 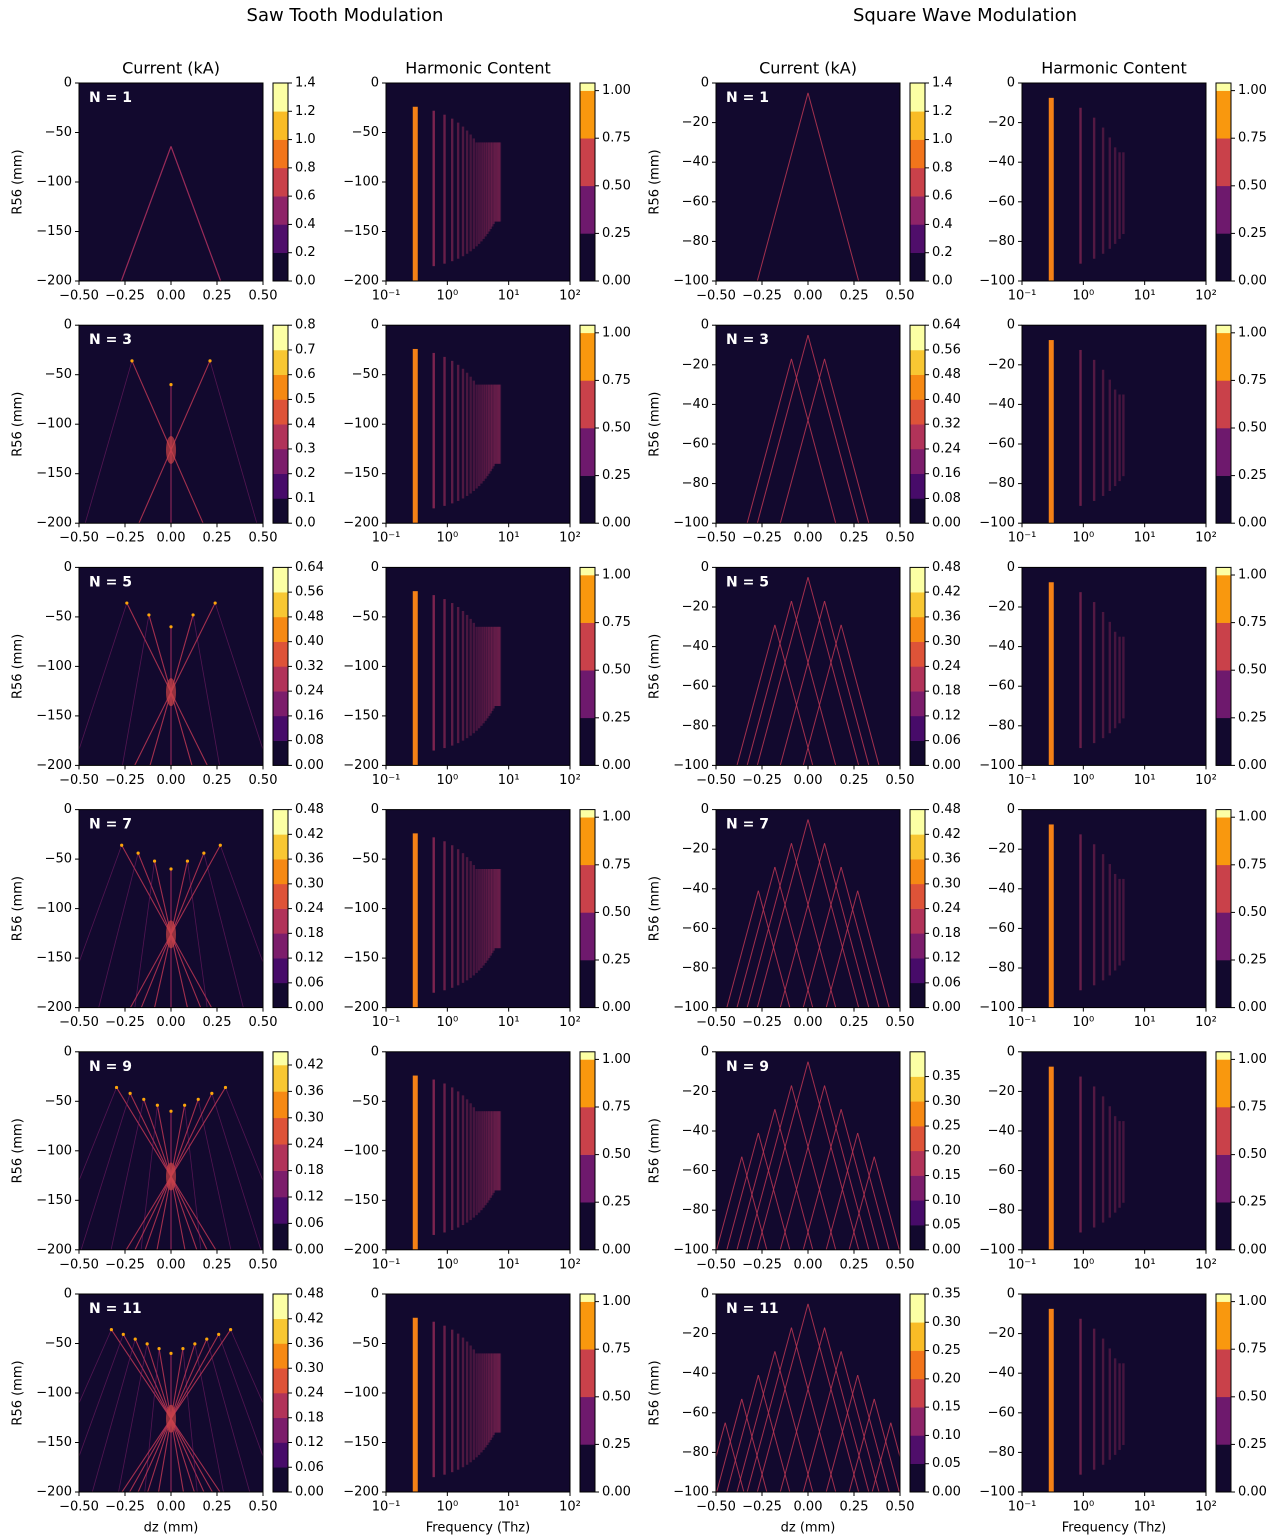 I want to click on colorbar-tick-label: 0.48, so click(x=309, y=616).